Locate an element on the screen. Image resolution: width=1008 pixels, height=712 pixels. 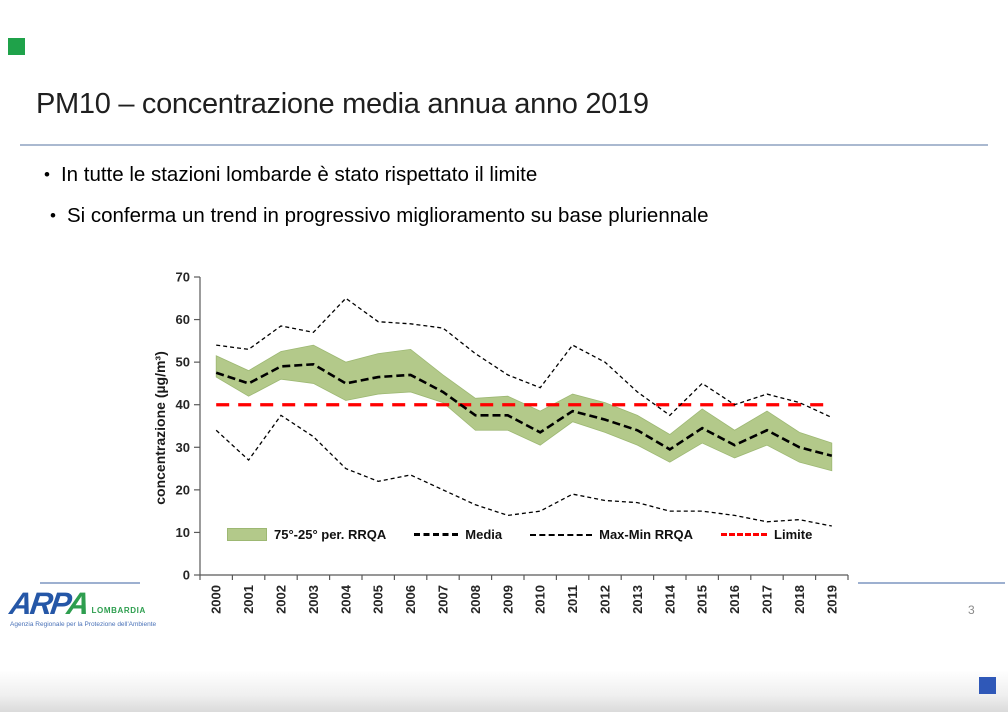
y-tick-label: 40 is located at coordinates (183, 404).